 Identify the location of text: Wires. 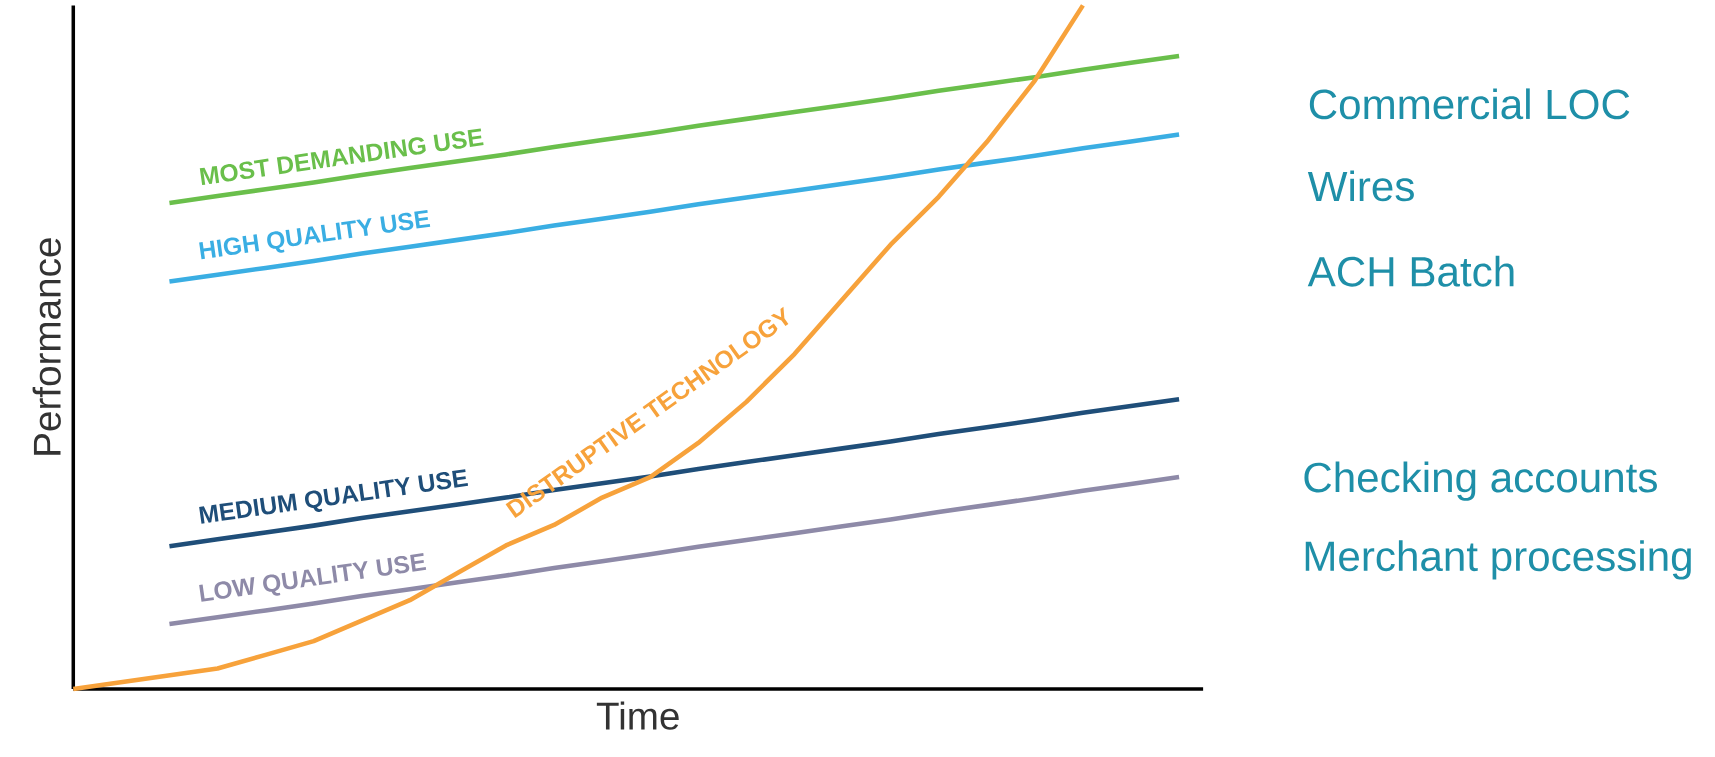
(1360, 186).